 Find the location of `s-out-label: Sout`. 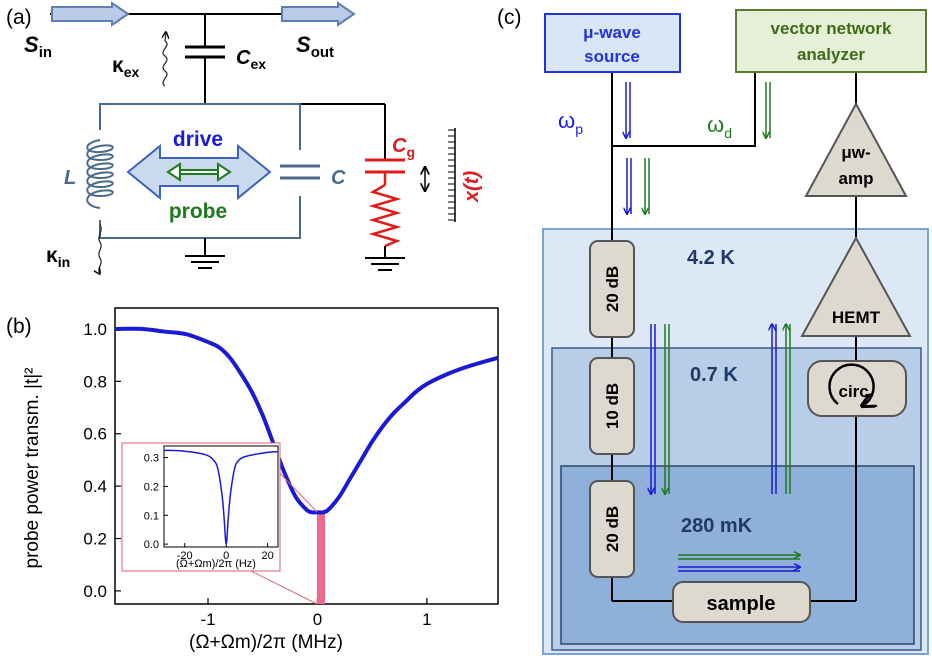

s-out-label: Sout is located at coordinates (315, 46).